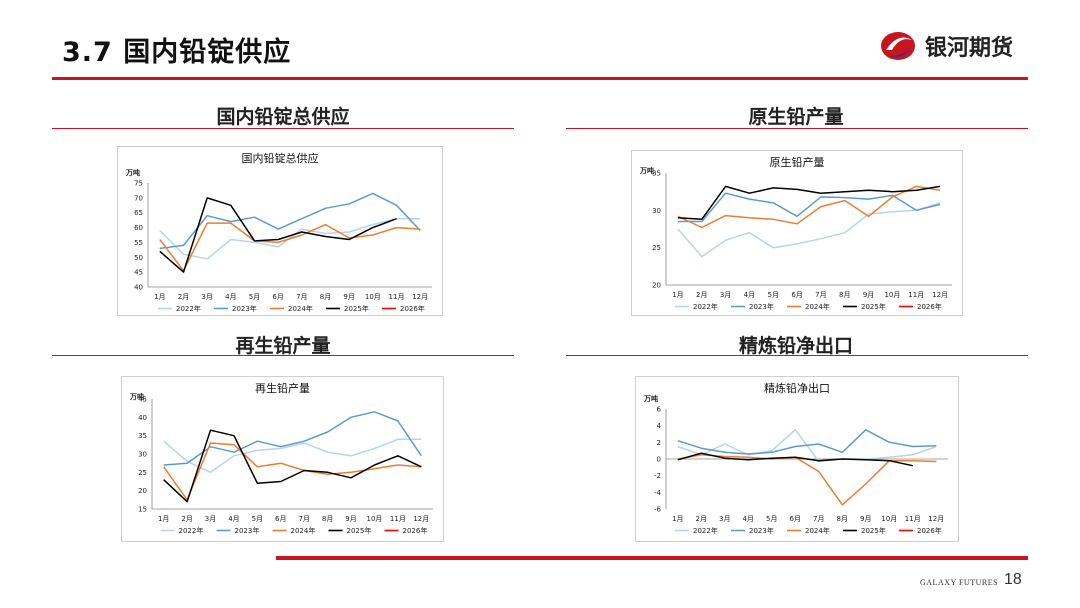 The height and width of the screenshot is (608, 1080). What do you see at coordinates (138, 228) in the screenshot?
I see `y-tick-label: 60` at bounding box center [138, 228].